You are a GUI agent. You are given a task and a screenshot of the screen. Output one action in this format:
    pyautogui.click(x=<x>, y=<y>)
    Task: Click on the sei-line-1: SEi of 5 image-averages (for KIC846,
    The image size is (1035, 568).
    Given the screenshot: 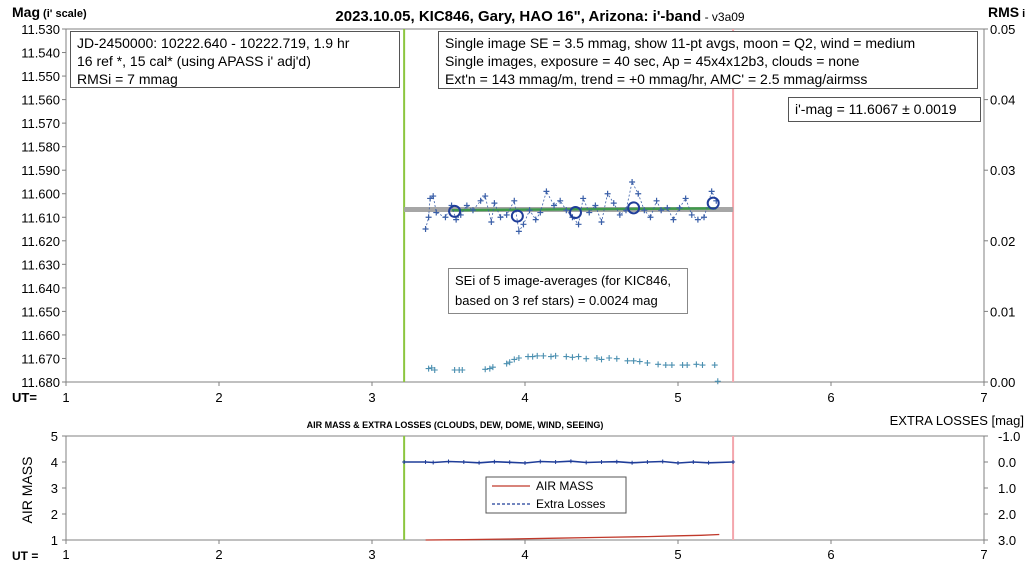 What is the action you would take?
    pyautogui.click(x=563, y=280)
    